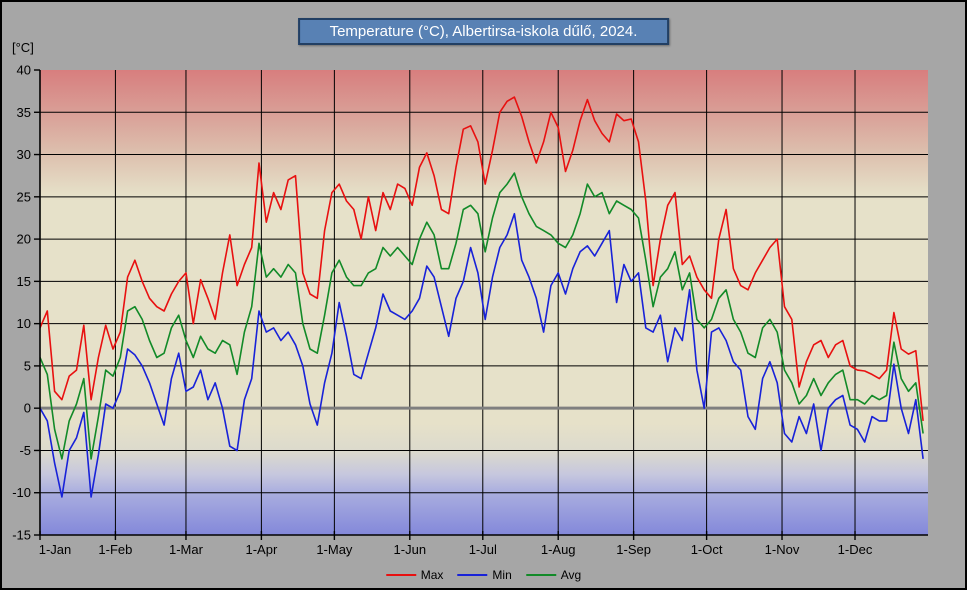 Image resolution: width=967 pixels, height=590 pixels. What do you see at coordinates (782, 549) in the screenshot?
I see `svg-text: 1-Nov` at bounding box center [782, 549].